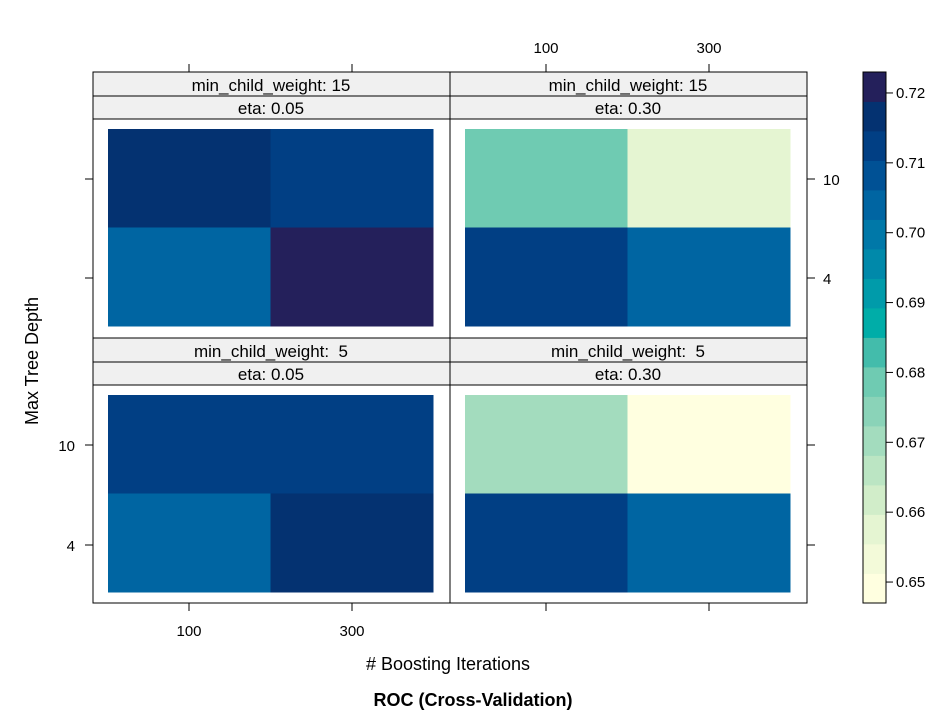 This screenshot has height=717, width=947. I want to click on strip-label-panel-2-weight: min_child_weight: 15, so click(628, 85).